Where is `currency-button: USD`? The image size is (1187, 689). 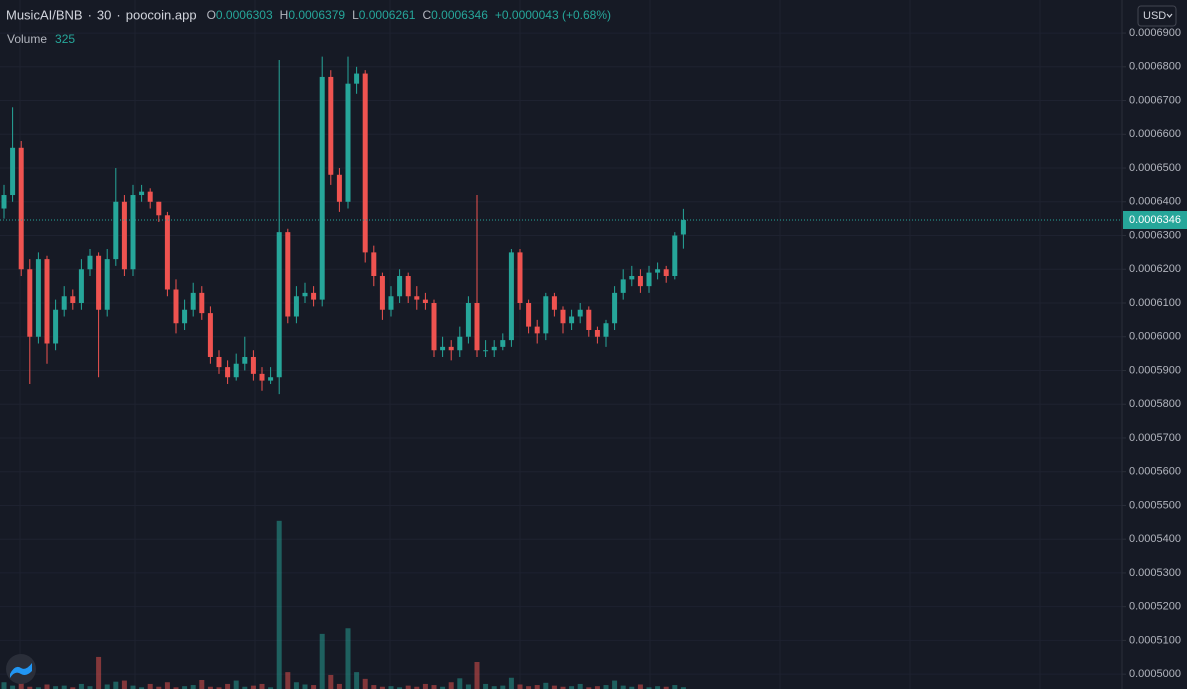
currency-button: USD is located at coordinates (1157, 16).